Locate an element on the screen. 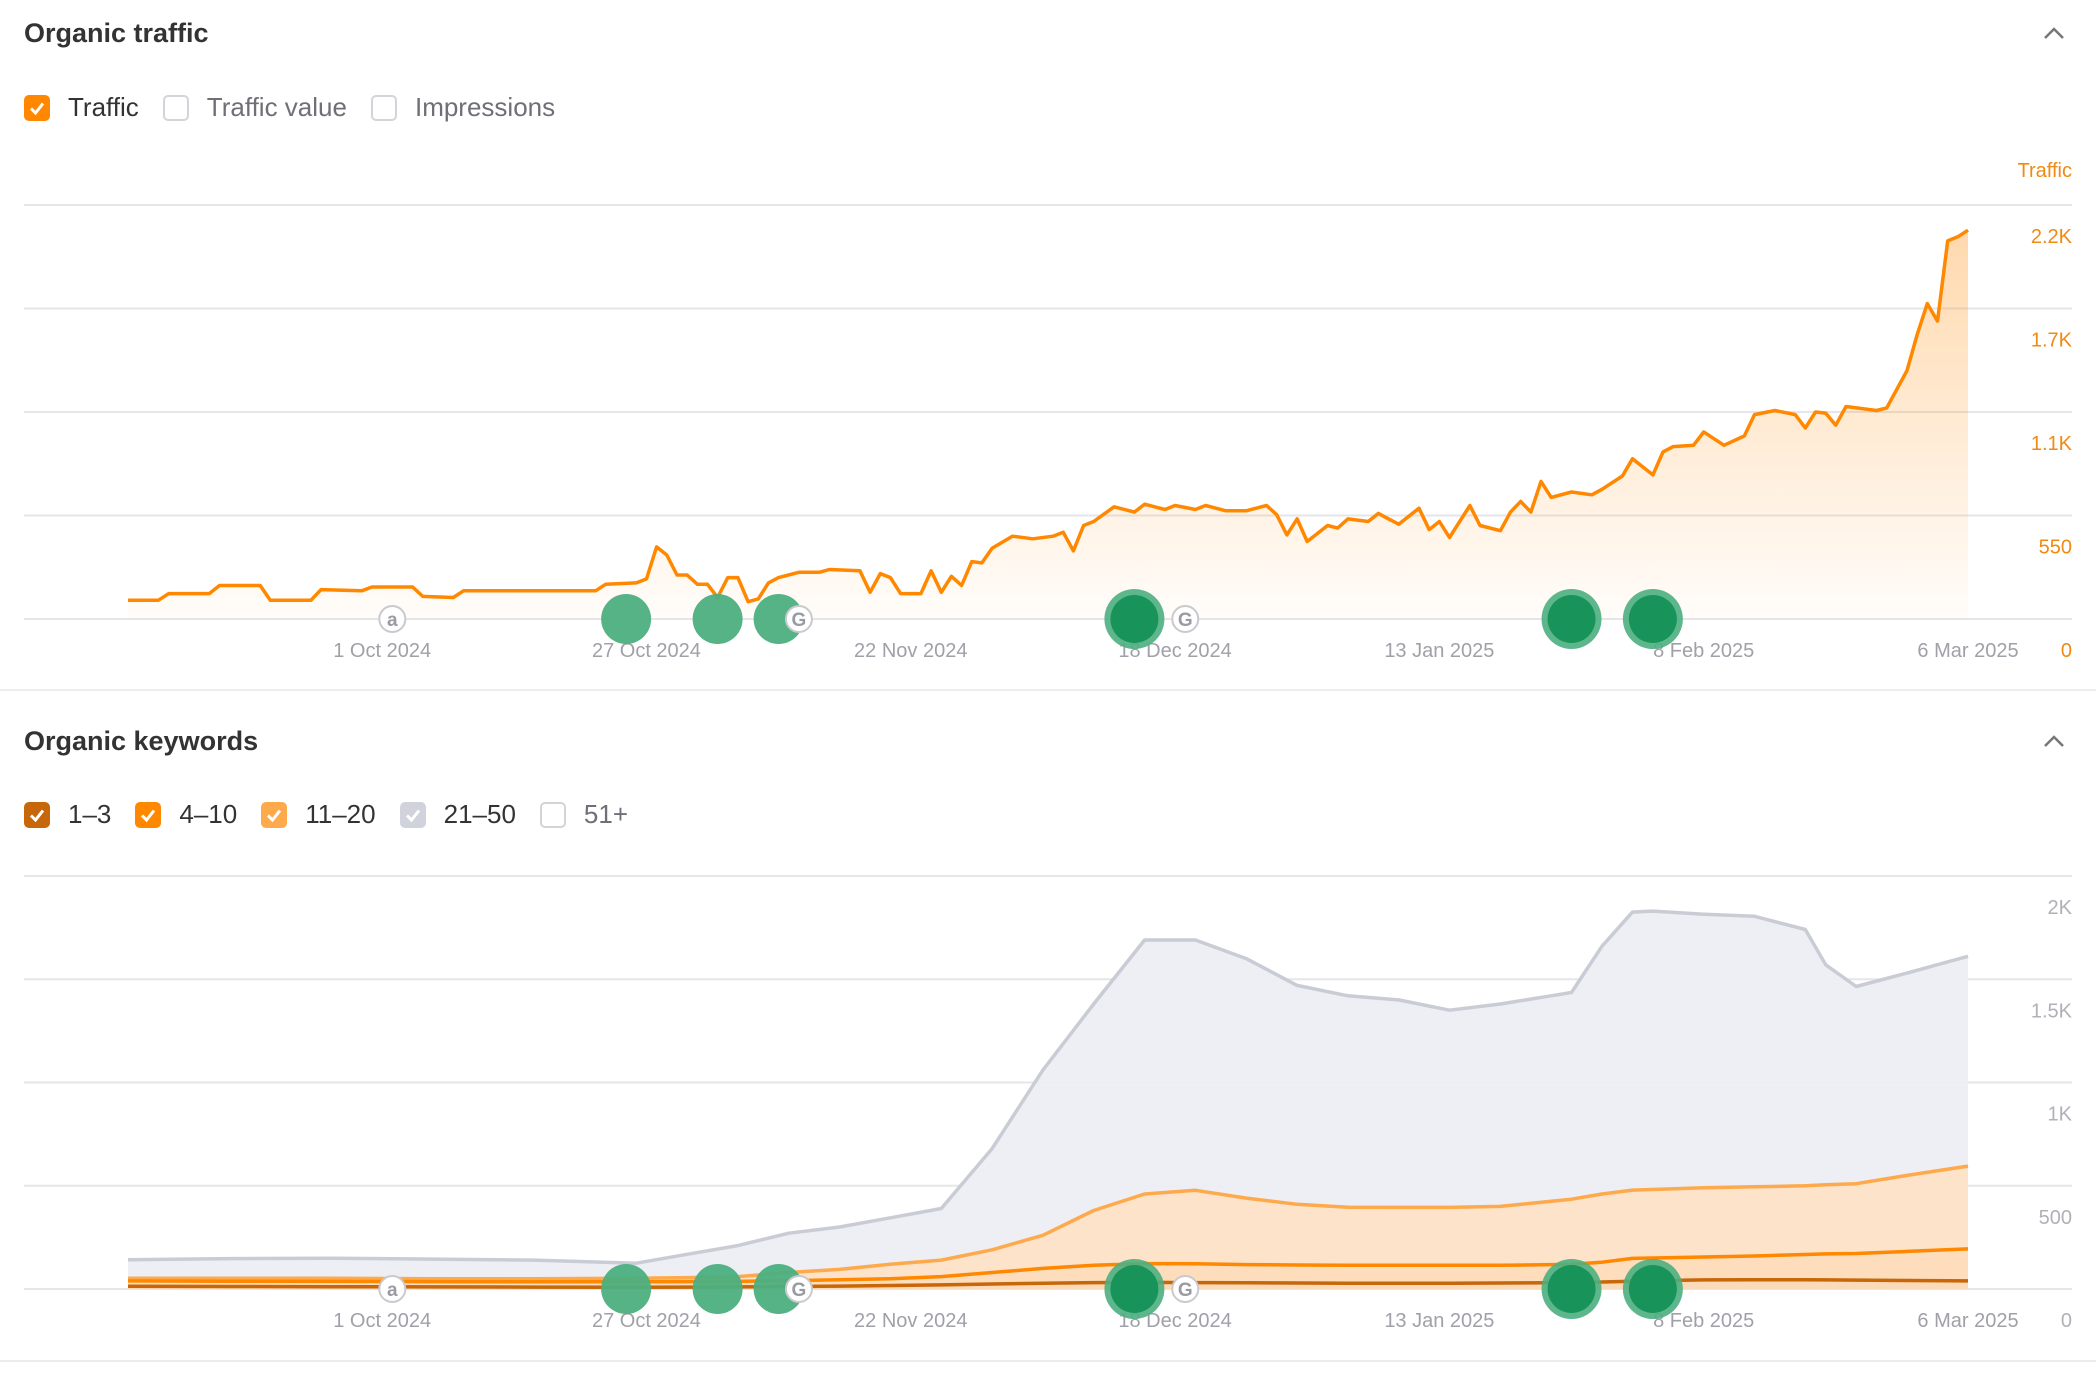  section-title: Organic traffic is located at coordinates (116, 33).